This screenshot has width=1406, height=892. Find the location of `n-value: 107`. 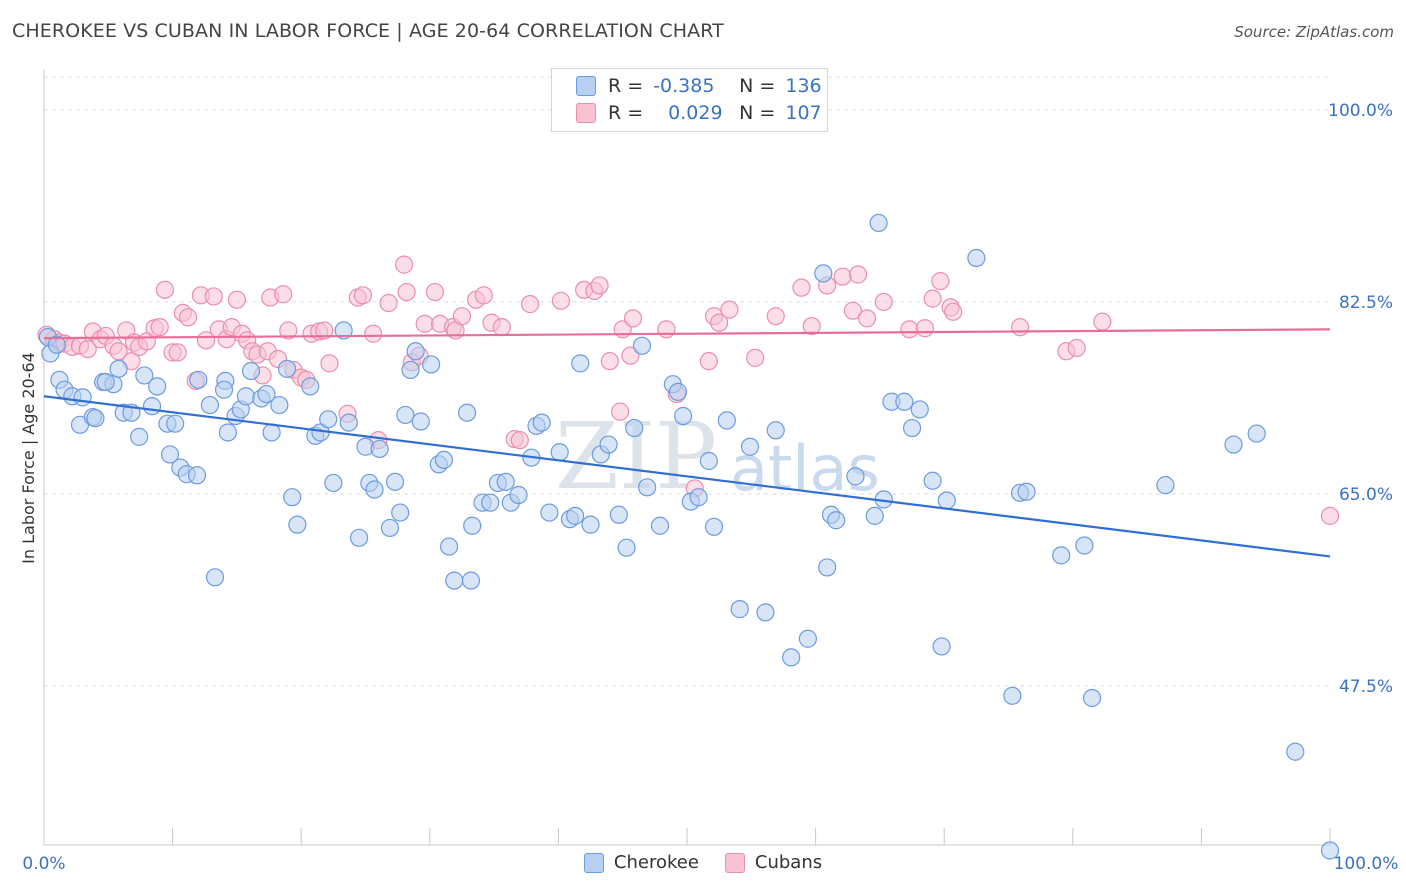

n-value: 107 is located at coordinates (803, 113).